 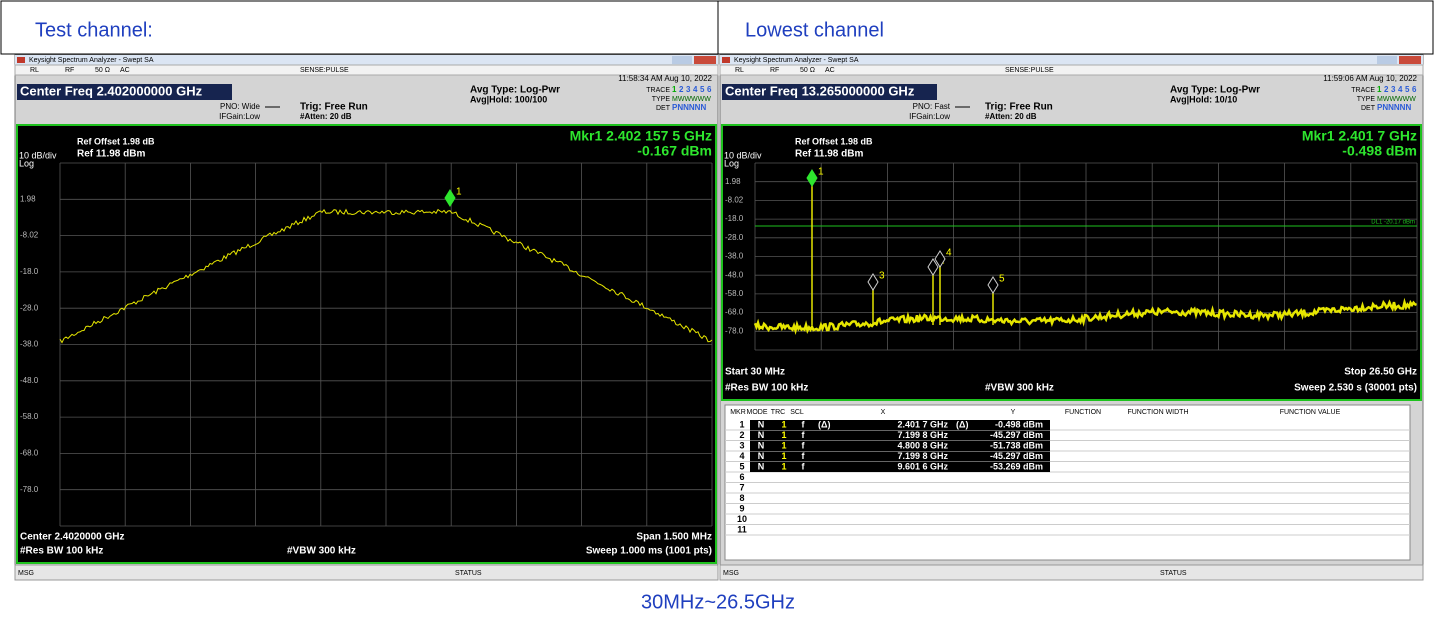 I want to click on table-header: MKR, so click(x=738, y=412).